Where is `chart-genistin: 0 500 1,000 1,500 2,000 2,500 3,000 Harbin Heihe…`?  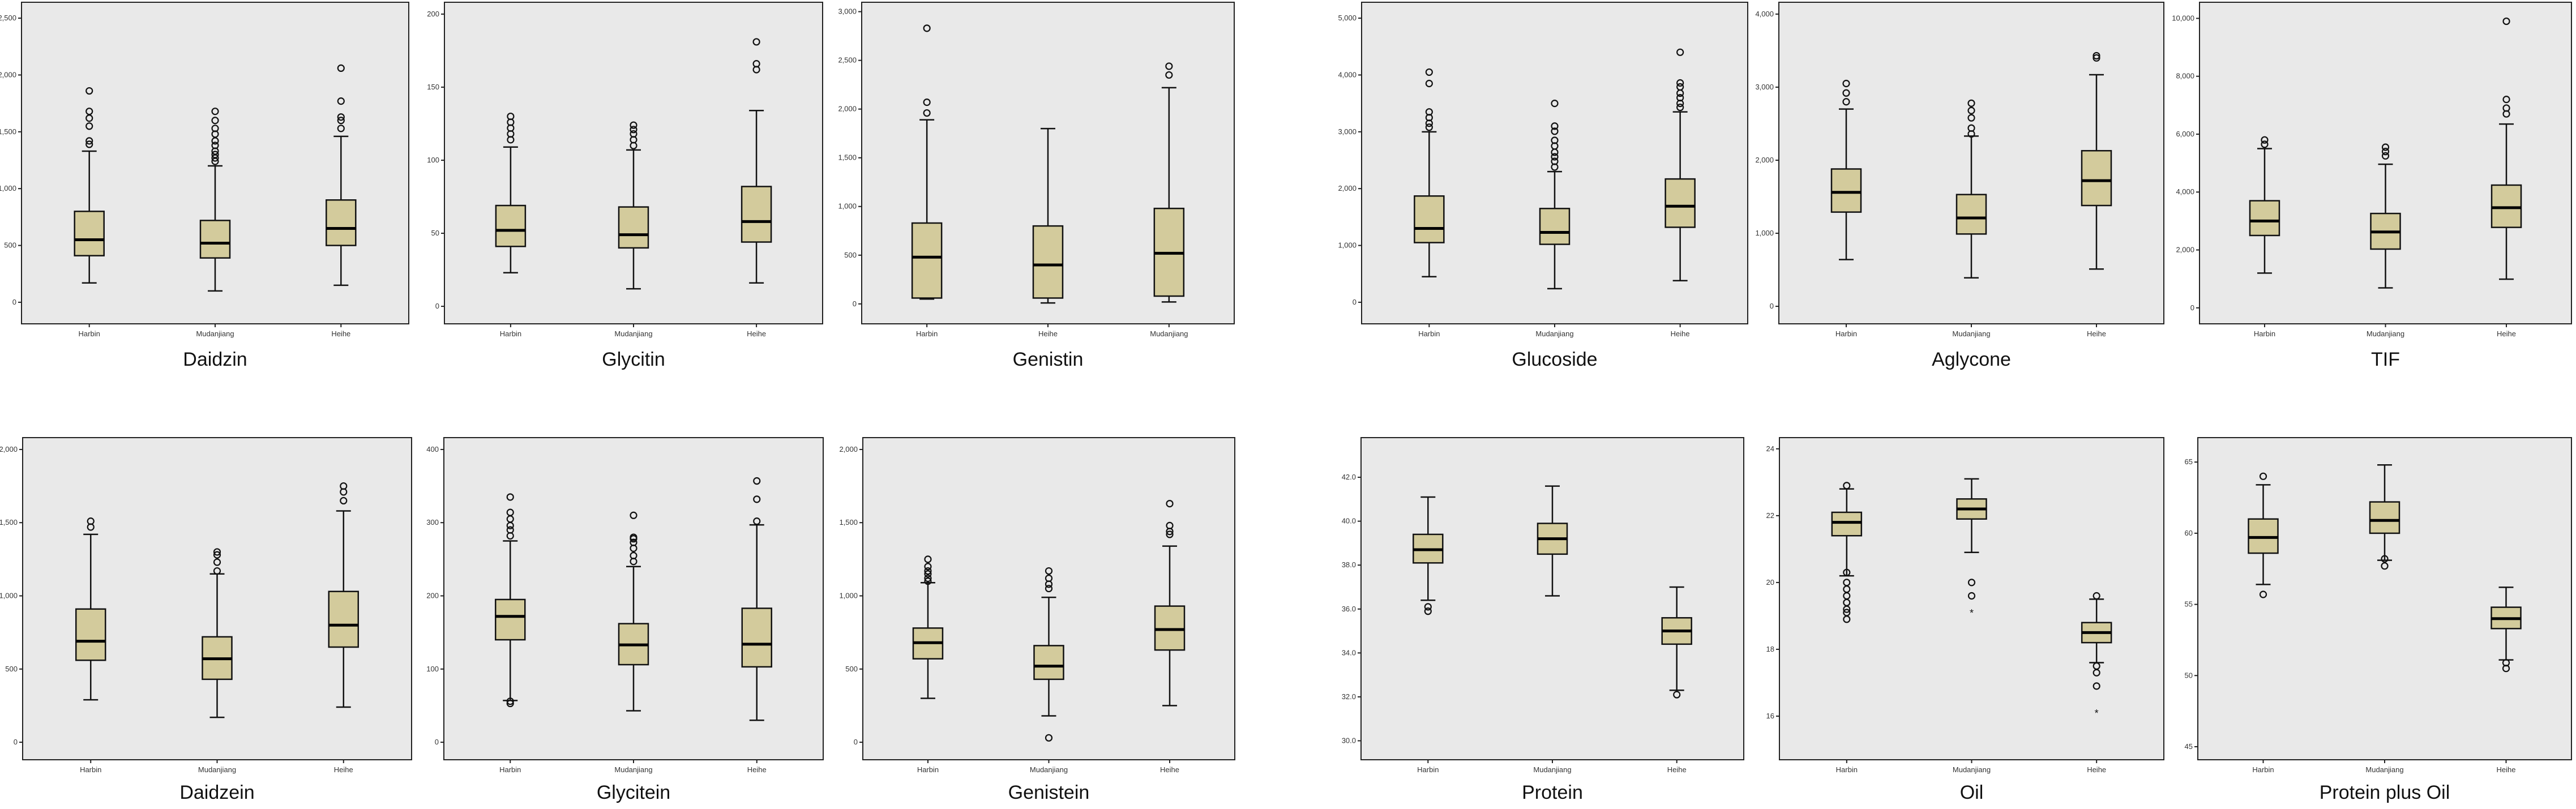
chart-genistin: 0 500 1,000 1,500 2,000 2,500 3,000 Harbin Heihe… is located at coordinates (1036, 186).